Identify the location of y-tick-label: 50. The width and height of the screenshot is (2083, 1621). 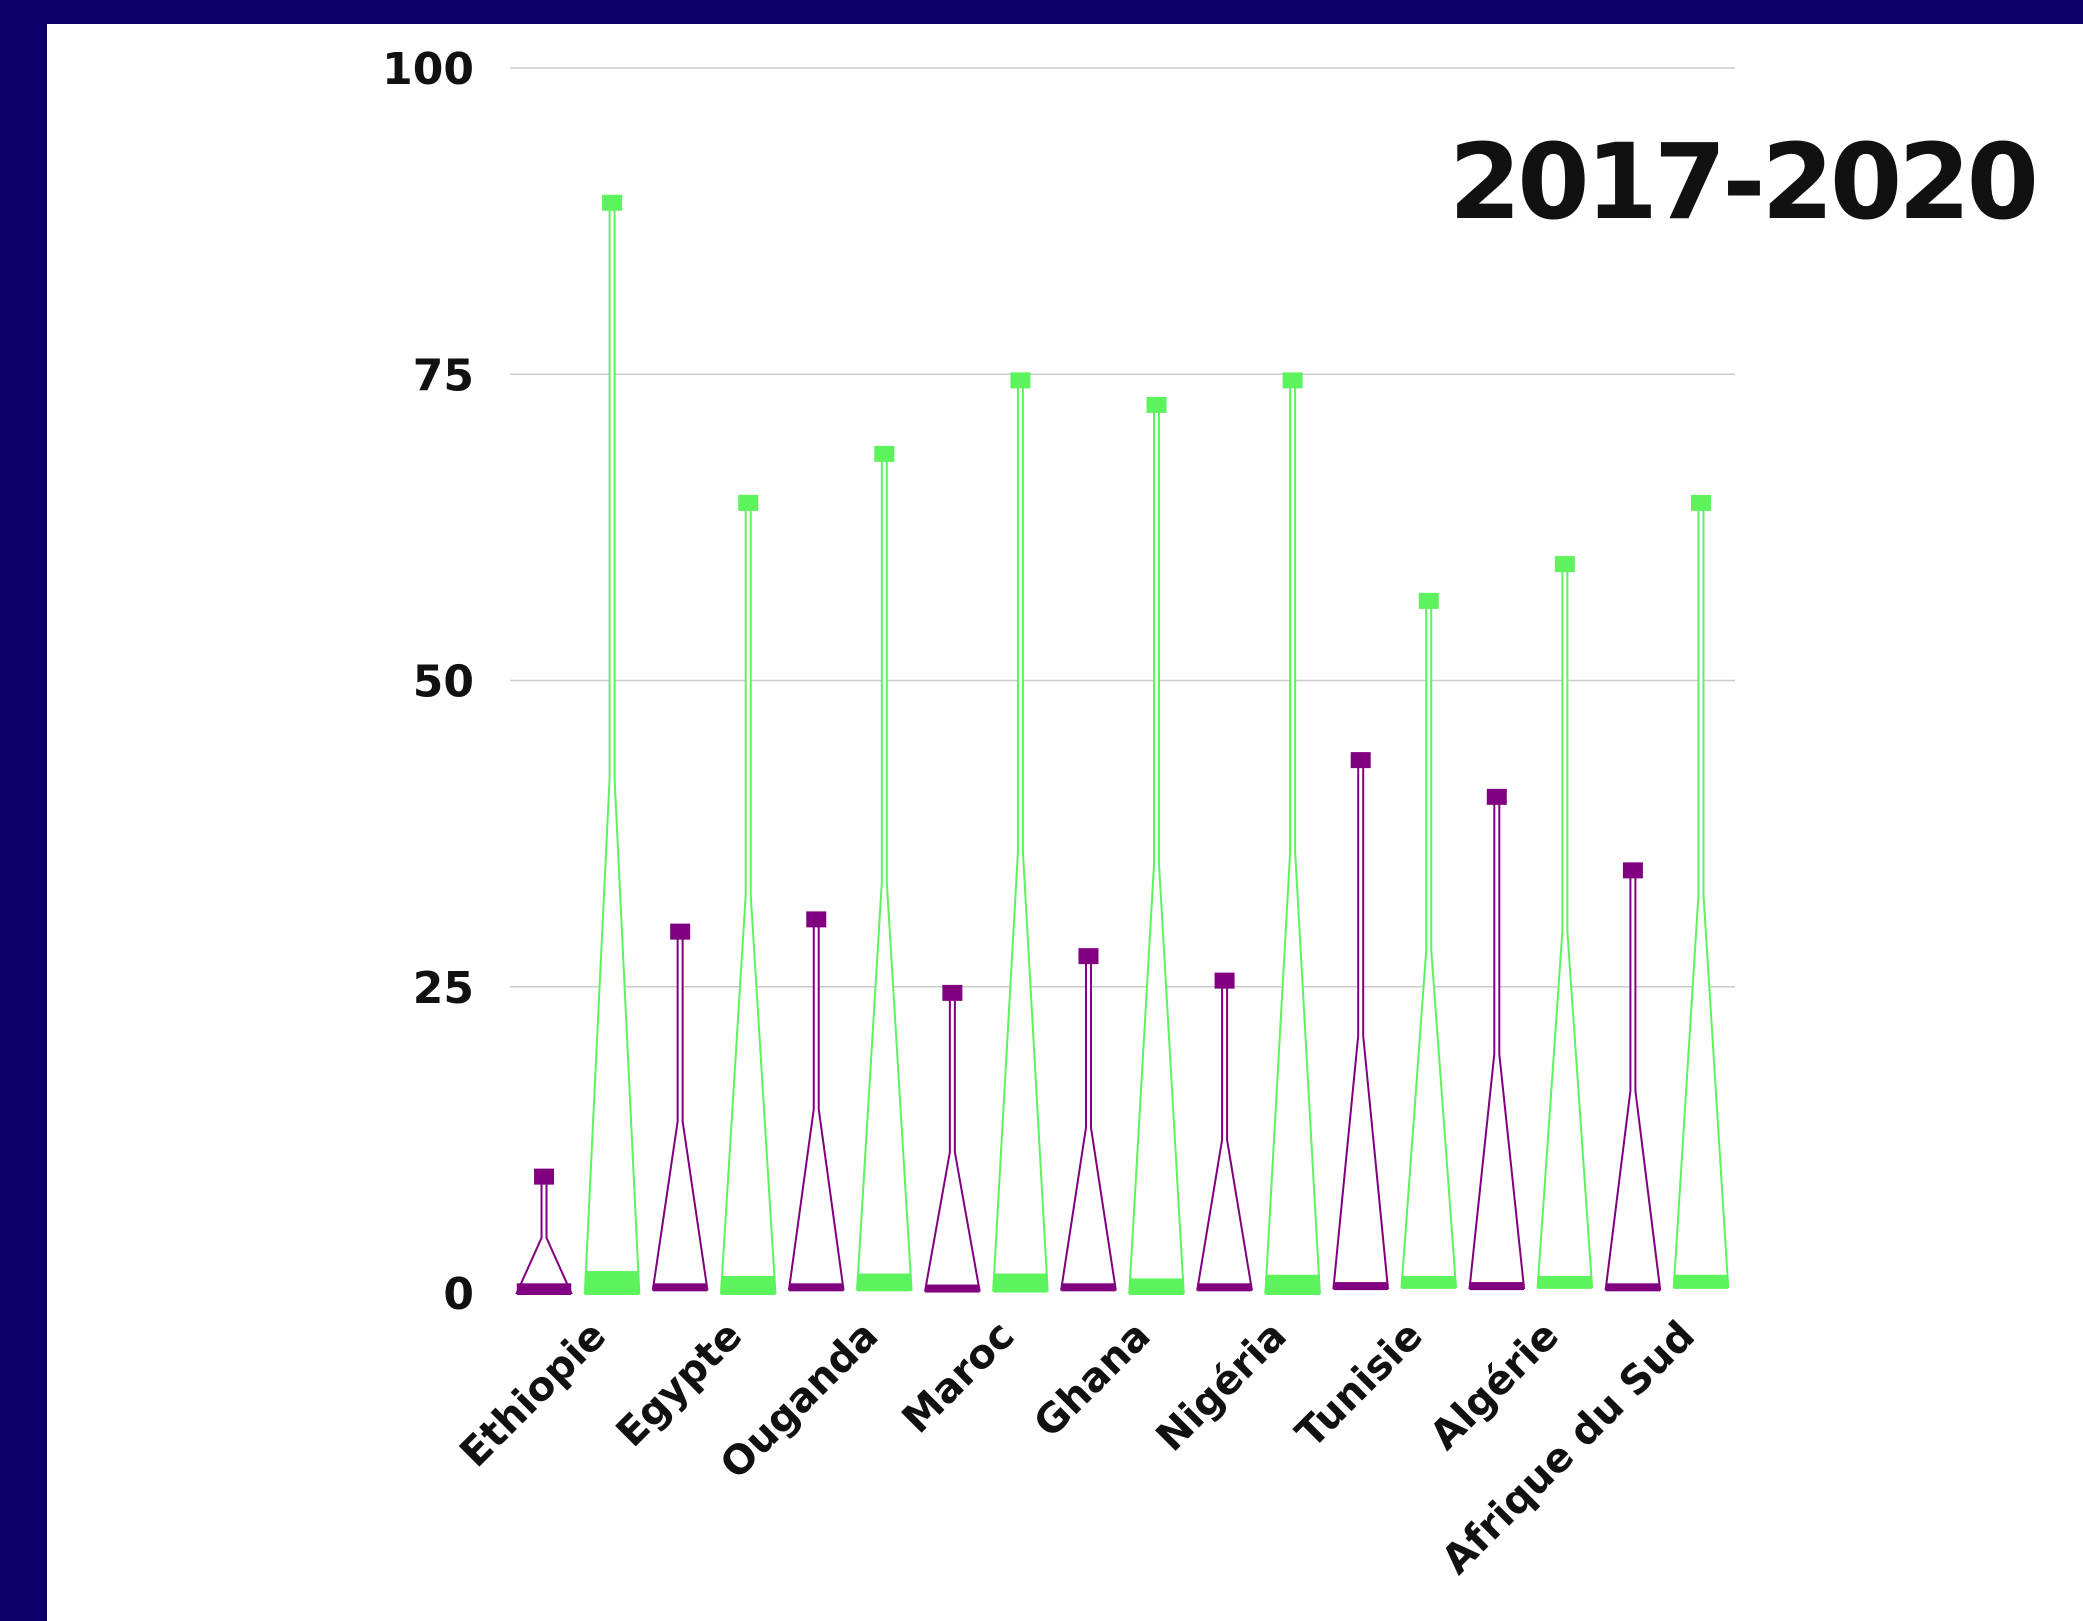
(443, 682).